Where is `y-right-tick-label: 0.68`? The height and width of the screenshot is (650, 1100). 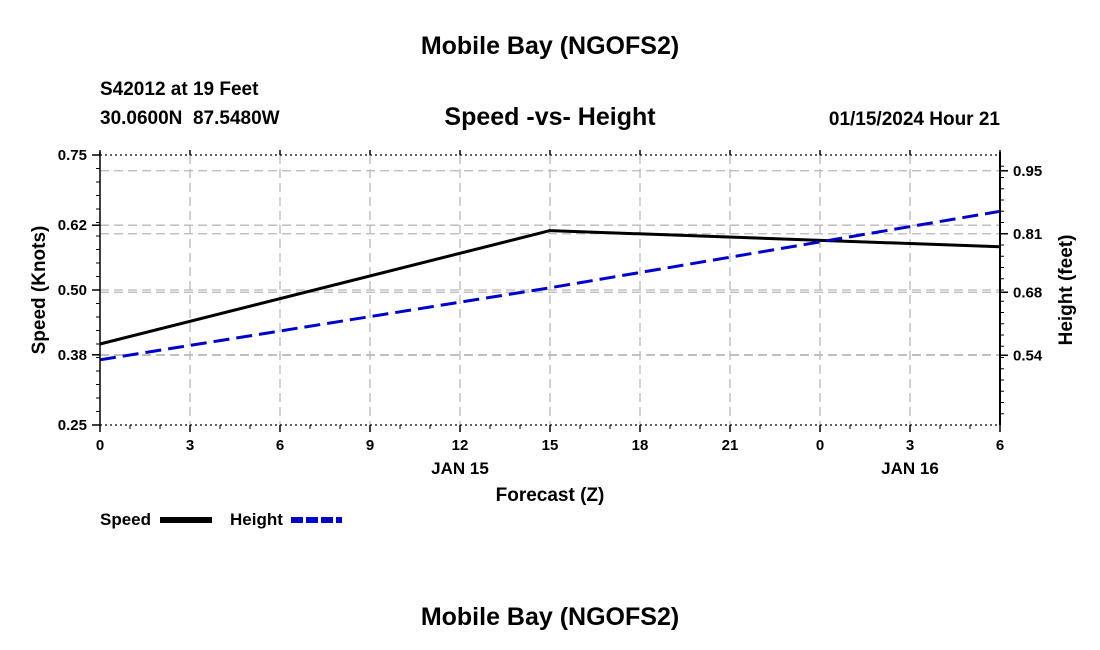 y-right-tick-label: 0.68 is located at coordinates (1027, 292).